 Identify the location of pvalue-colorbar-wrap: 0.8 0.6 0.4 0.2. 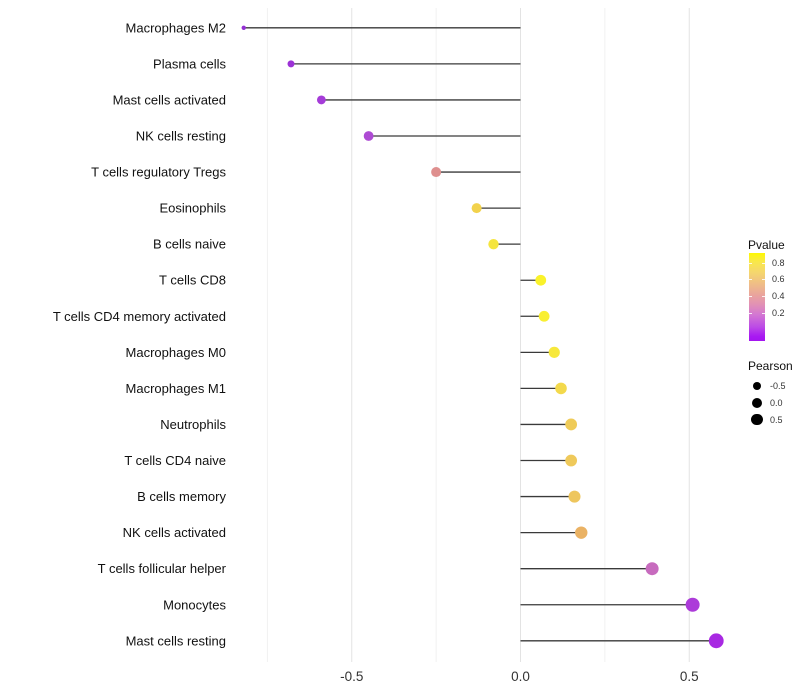
(774, 297).